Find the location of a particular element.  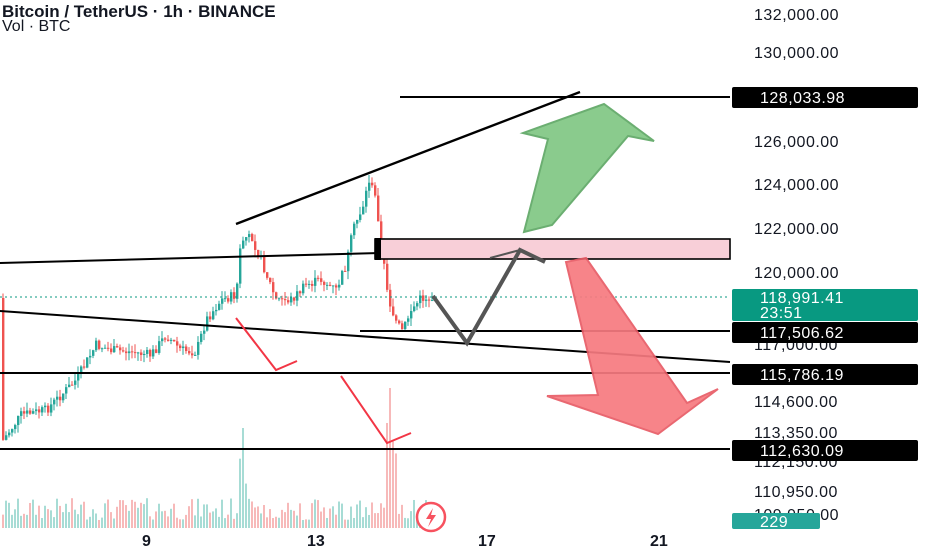

mid-trendline is located at coordinates (190, 258).